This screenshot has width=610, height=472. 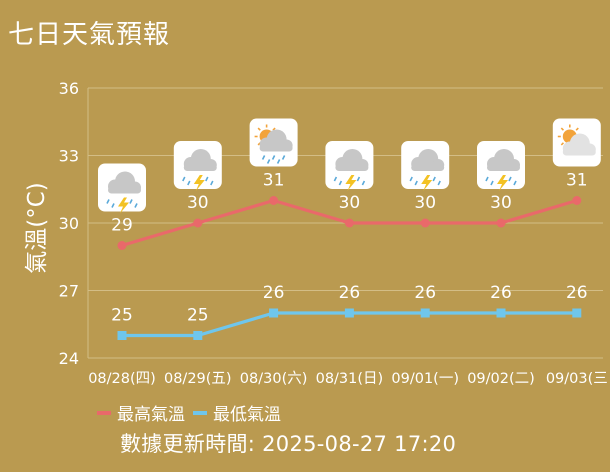 I want to click on x-tick-label: 08/30(六), so click(x=274, y=378).